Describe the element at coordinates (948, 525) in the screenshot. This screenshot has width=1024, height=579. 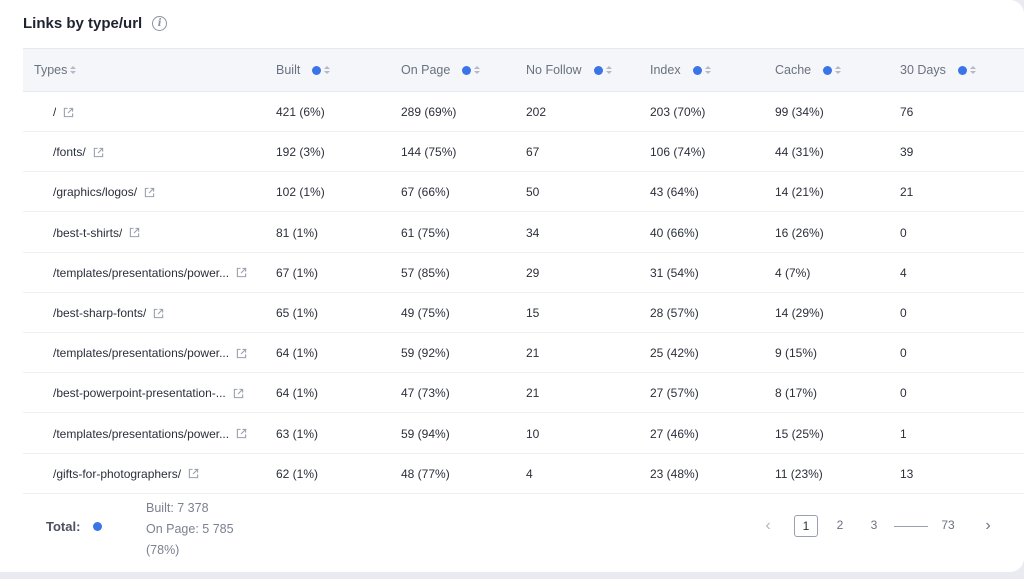
I see `page-button-last: 73` at that location.